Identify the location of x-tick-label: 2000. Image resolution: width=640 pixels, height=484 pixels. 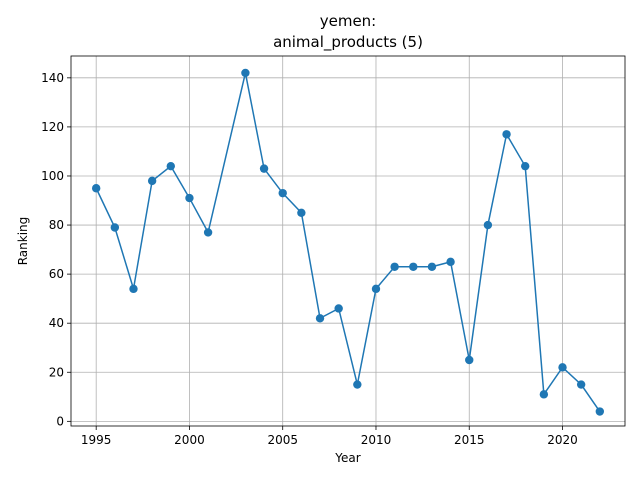
(189, 440).